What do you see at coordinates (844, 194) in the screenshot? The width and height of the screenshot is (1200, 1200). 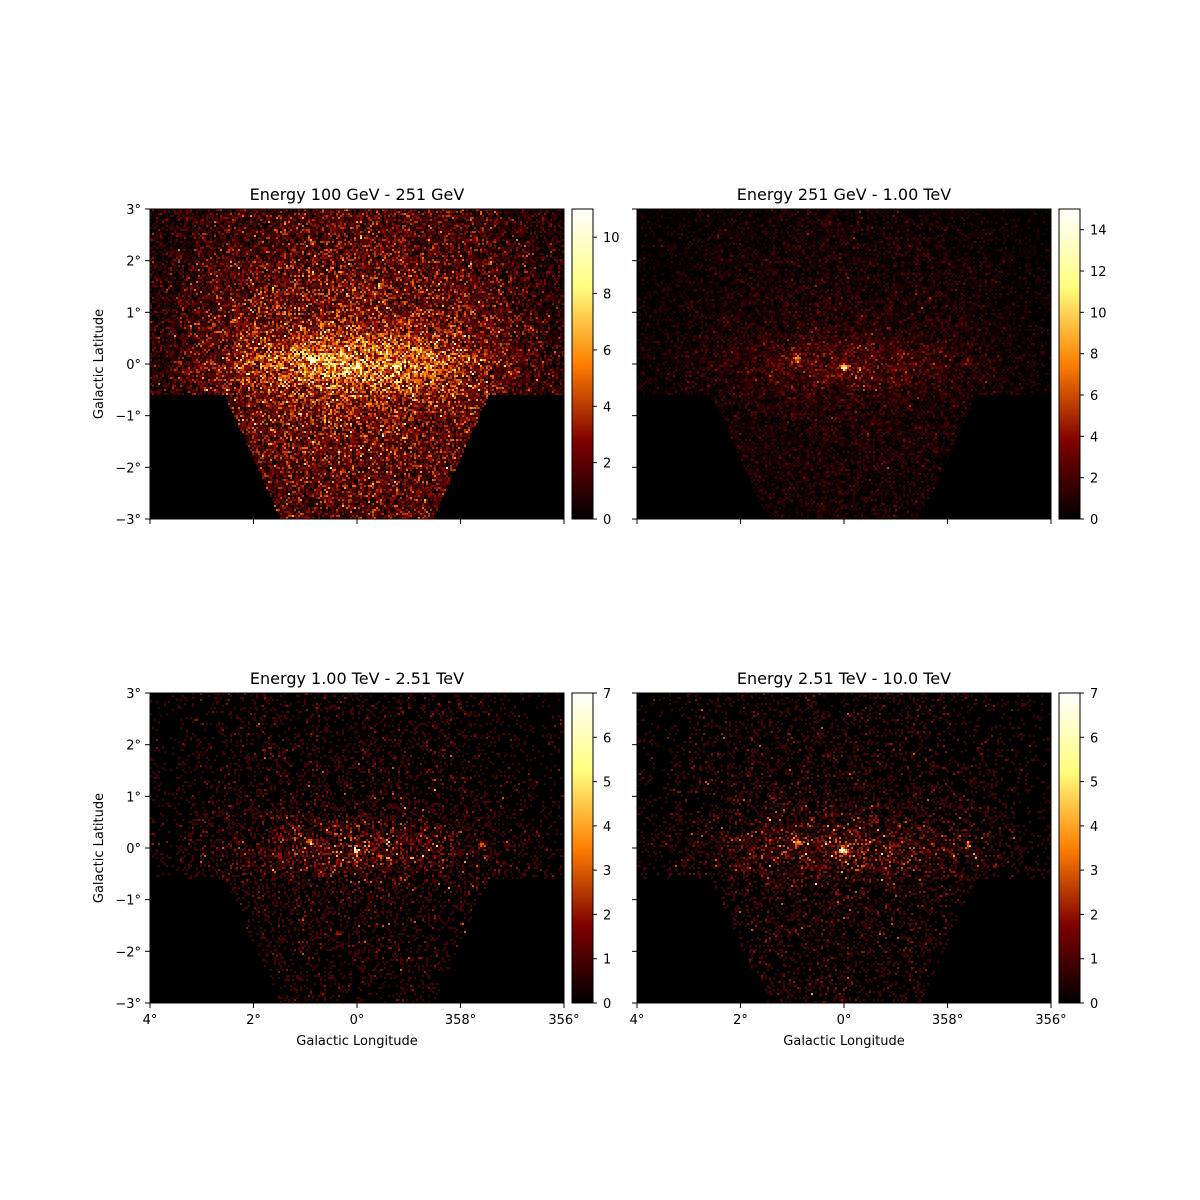 I see `panel-title: Energy 251 GeV - 1.00 TeV` at bounding box center [844, 194].